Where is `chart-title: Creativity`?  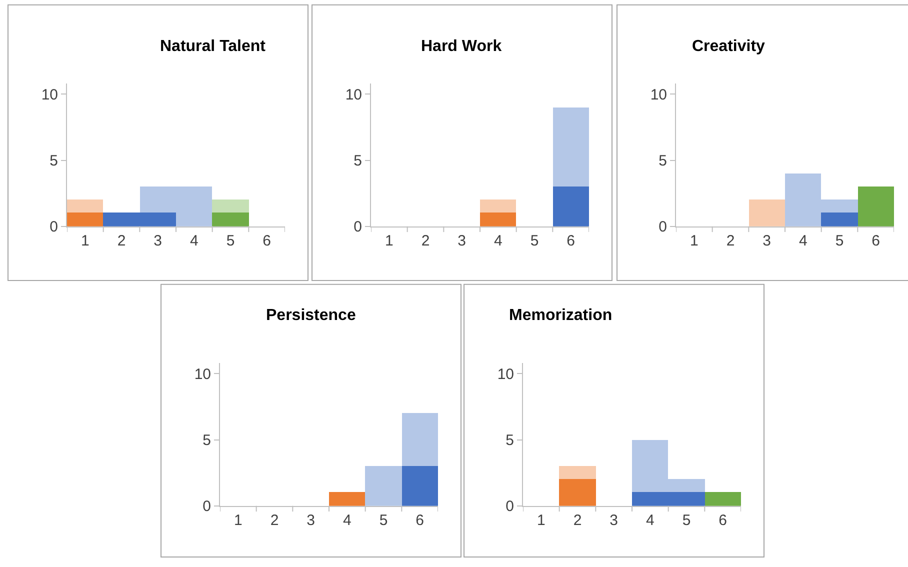
chart-title: Creativity is located at coordinates (729, 46).